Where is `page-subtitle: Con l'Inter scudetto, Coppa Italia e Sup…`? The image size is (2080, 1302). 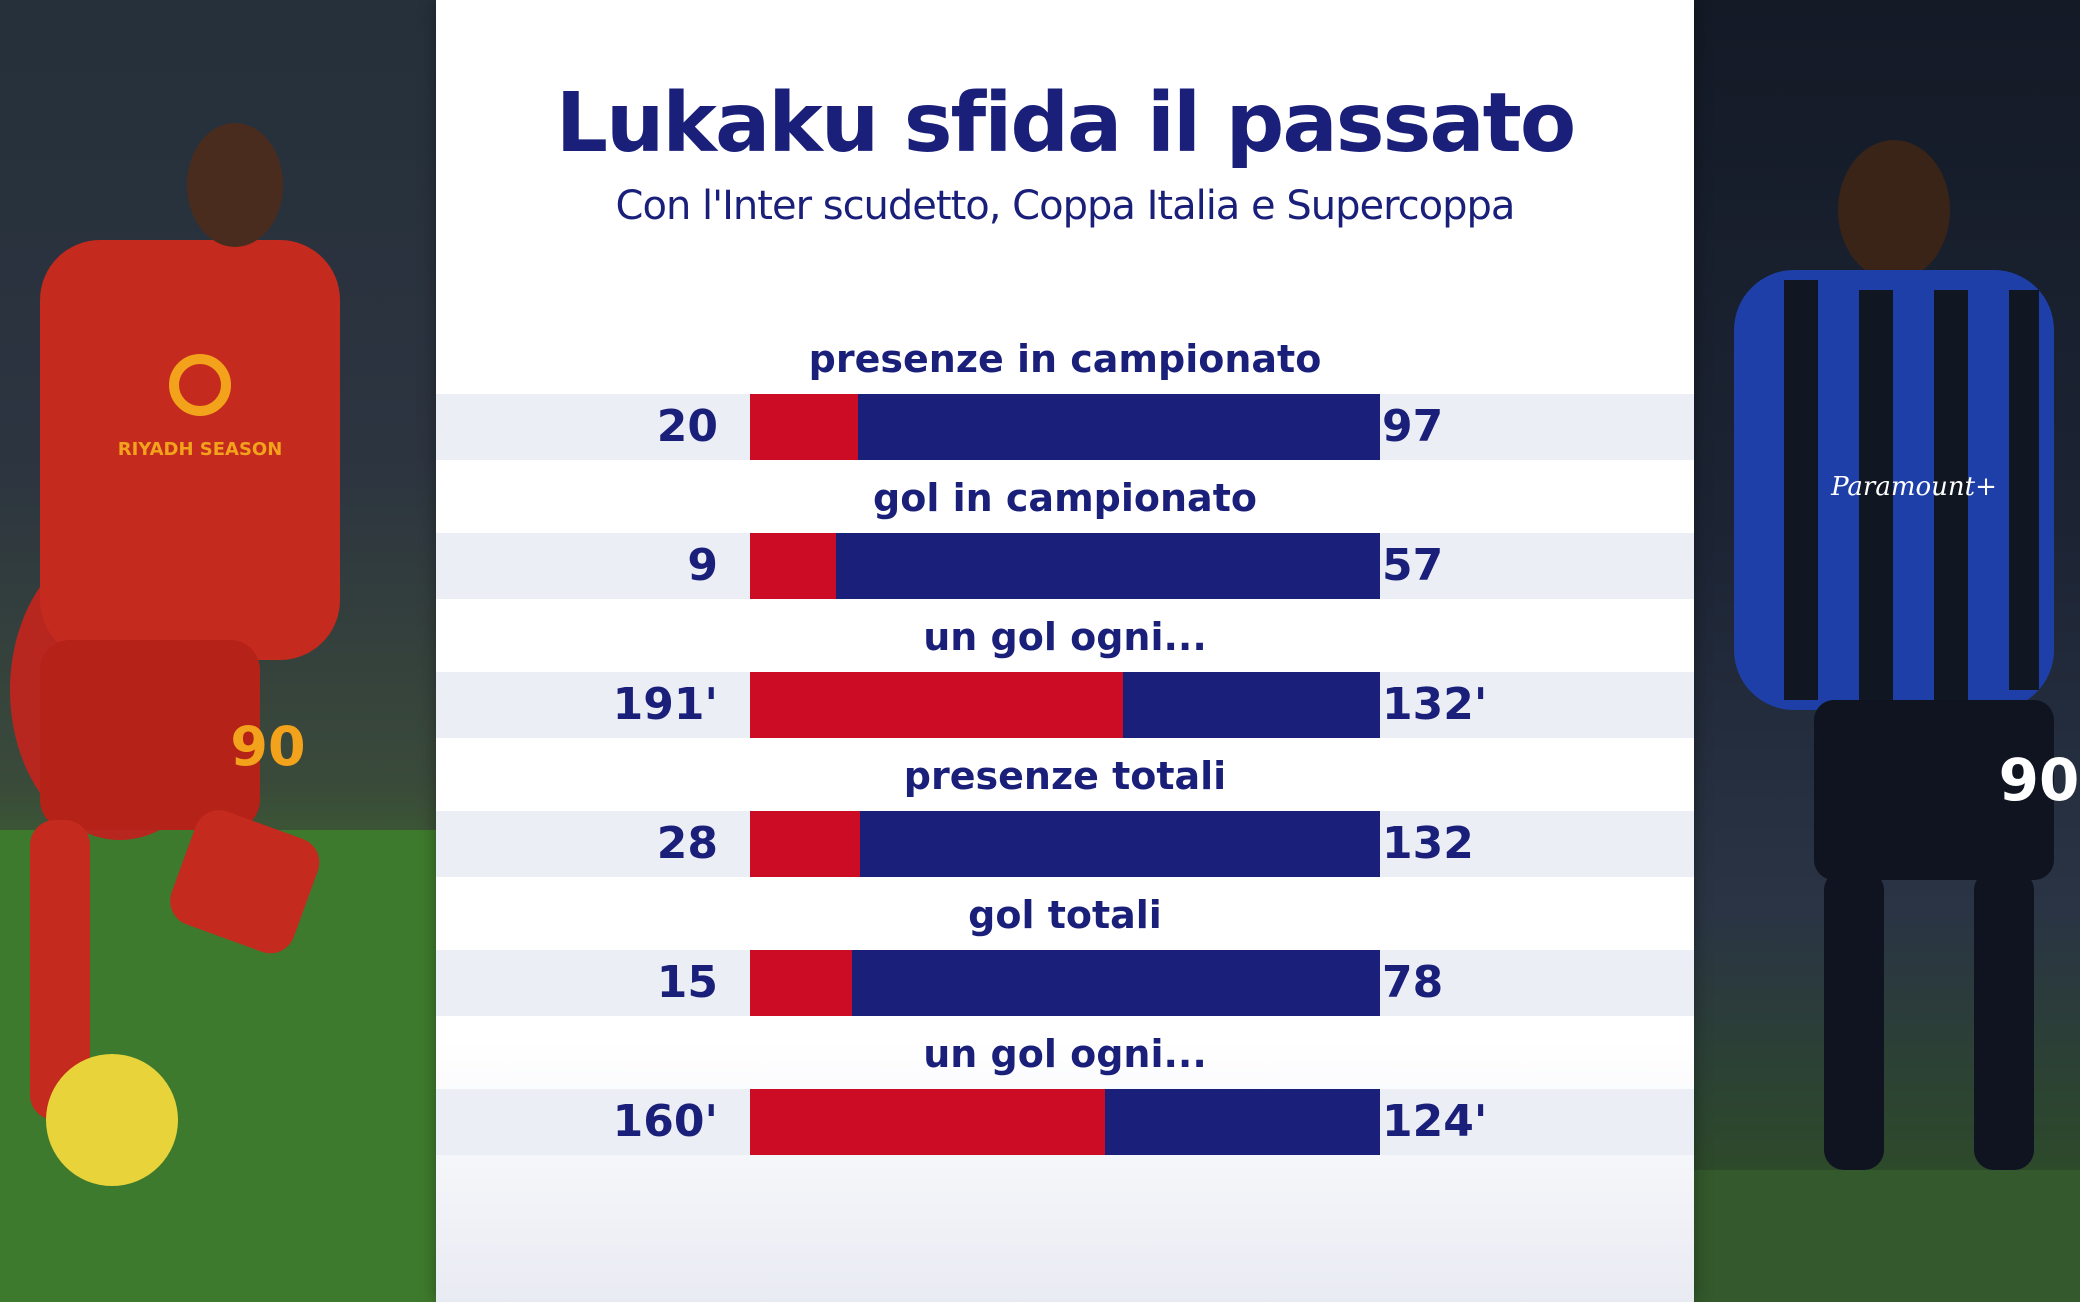 page-subtitle: Con l'Inter scudetto, Coppa Italia e Sup… is located at coordinates (1065, 206).